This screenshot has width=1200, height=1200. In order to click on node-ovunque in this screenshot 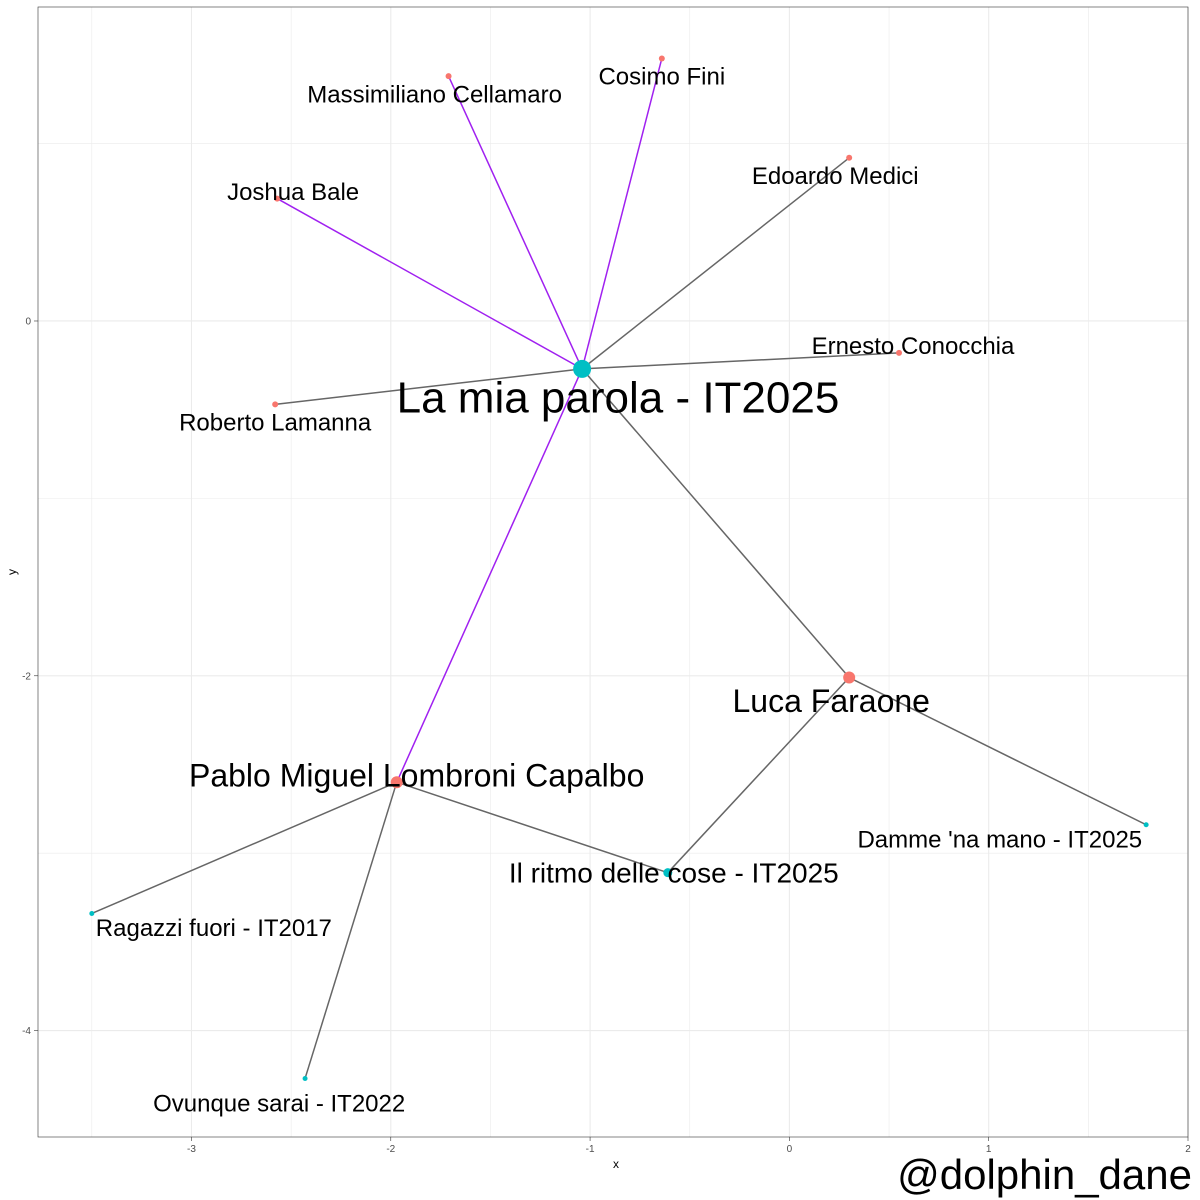, I will do `click(305, 1078)`.